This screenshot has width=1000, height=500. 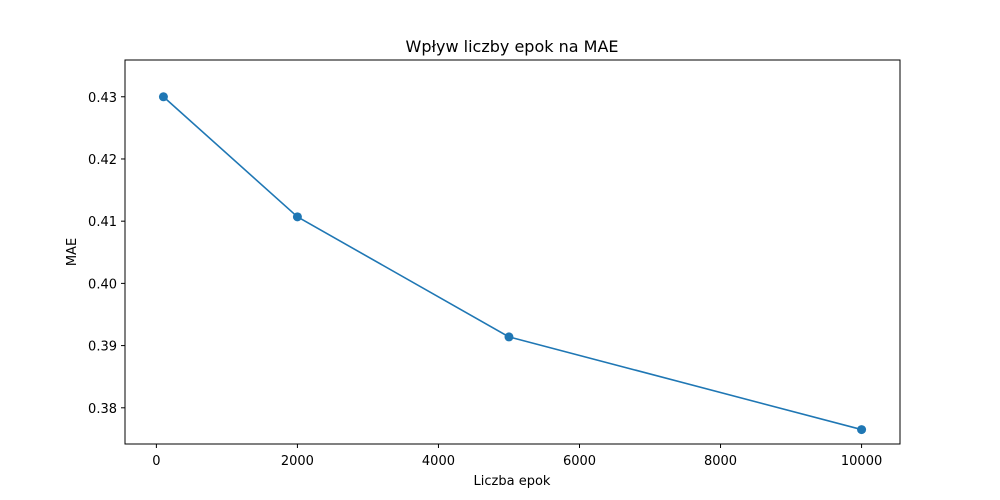 What do you see at coordinates (102, 160) in the screenshot?
I see `y-tick-label: 0.42` at bounding box center [102, 160].